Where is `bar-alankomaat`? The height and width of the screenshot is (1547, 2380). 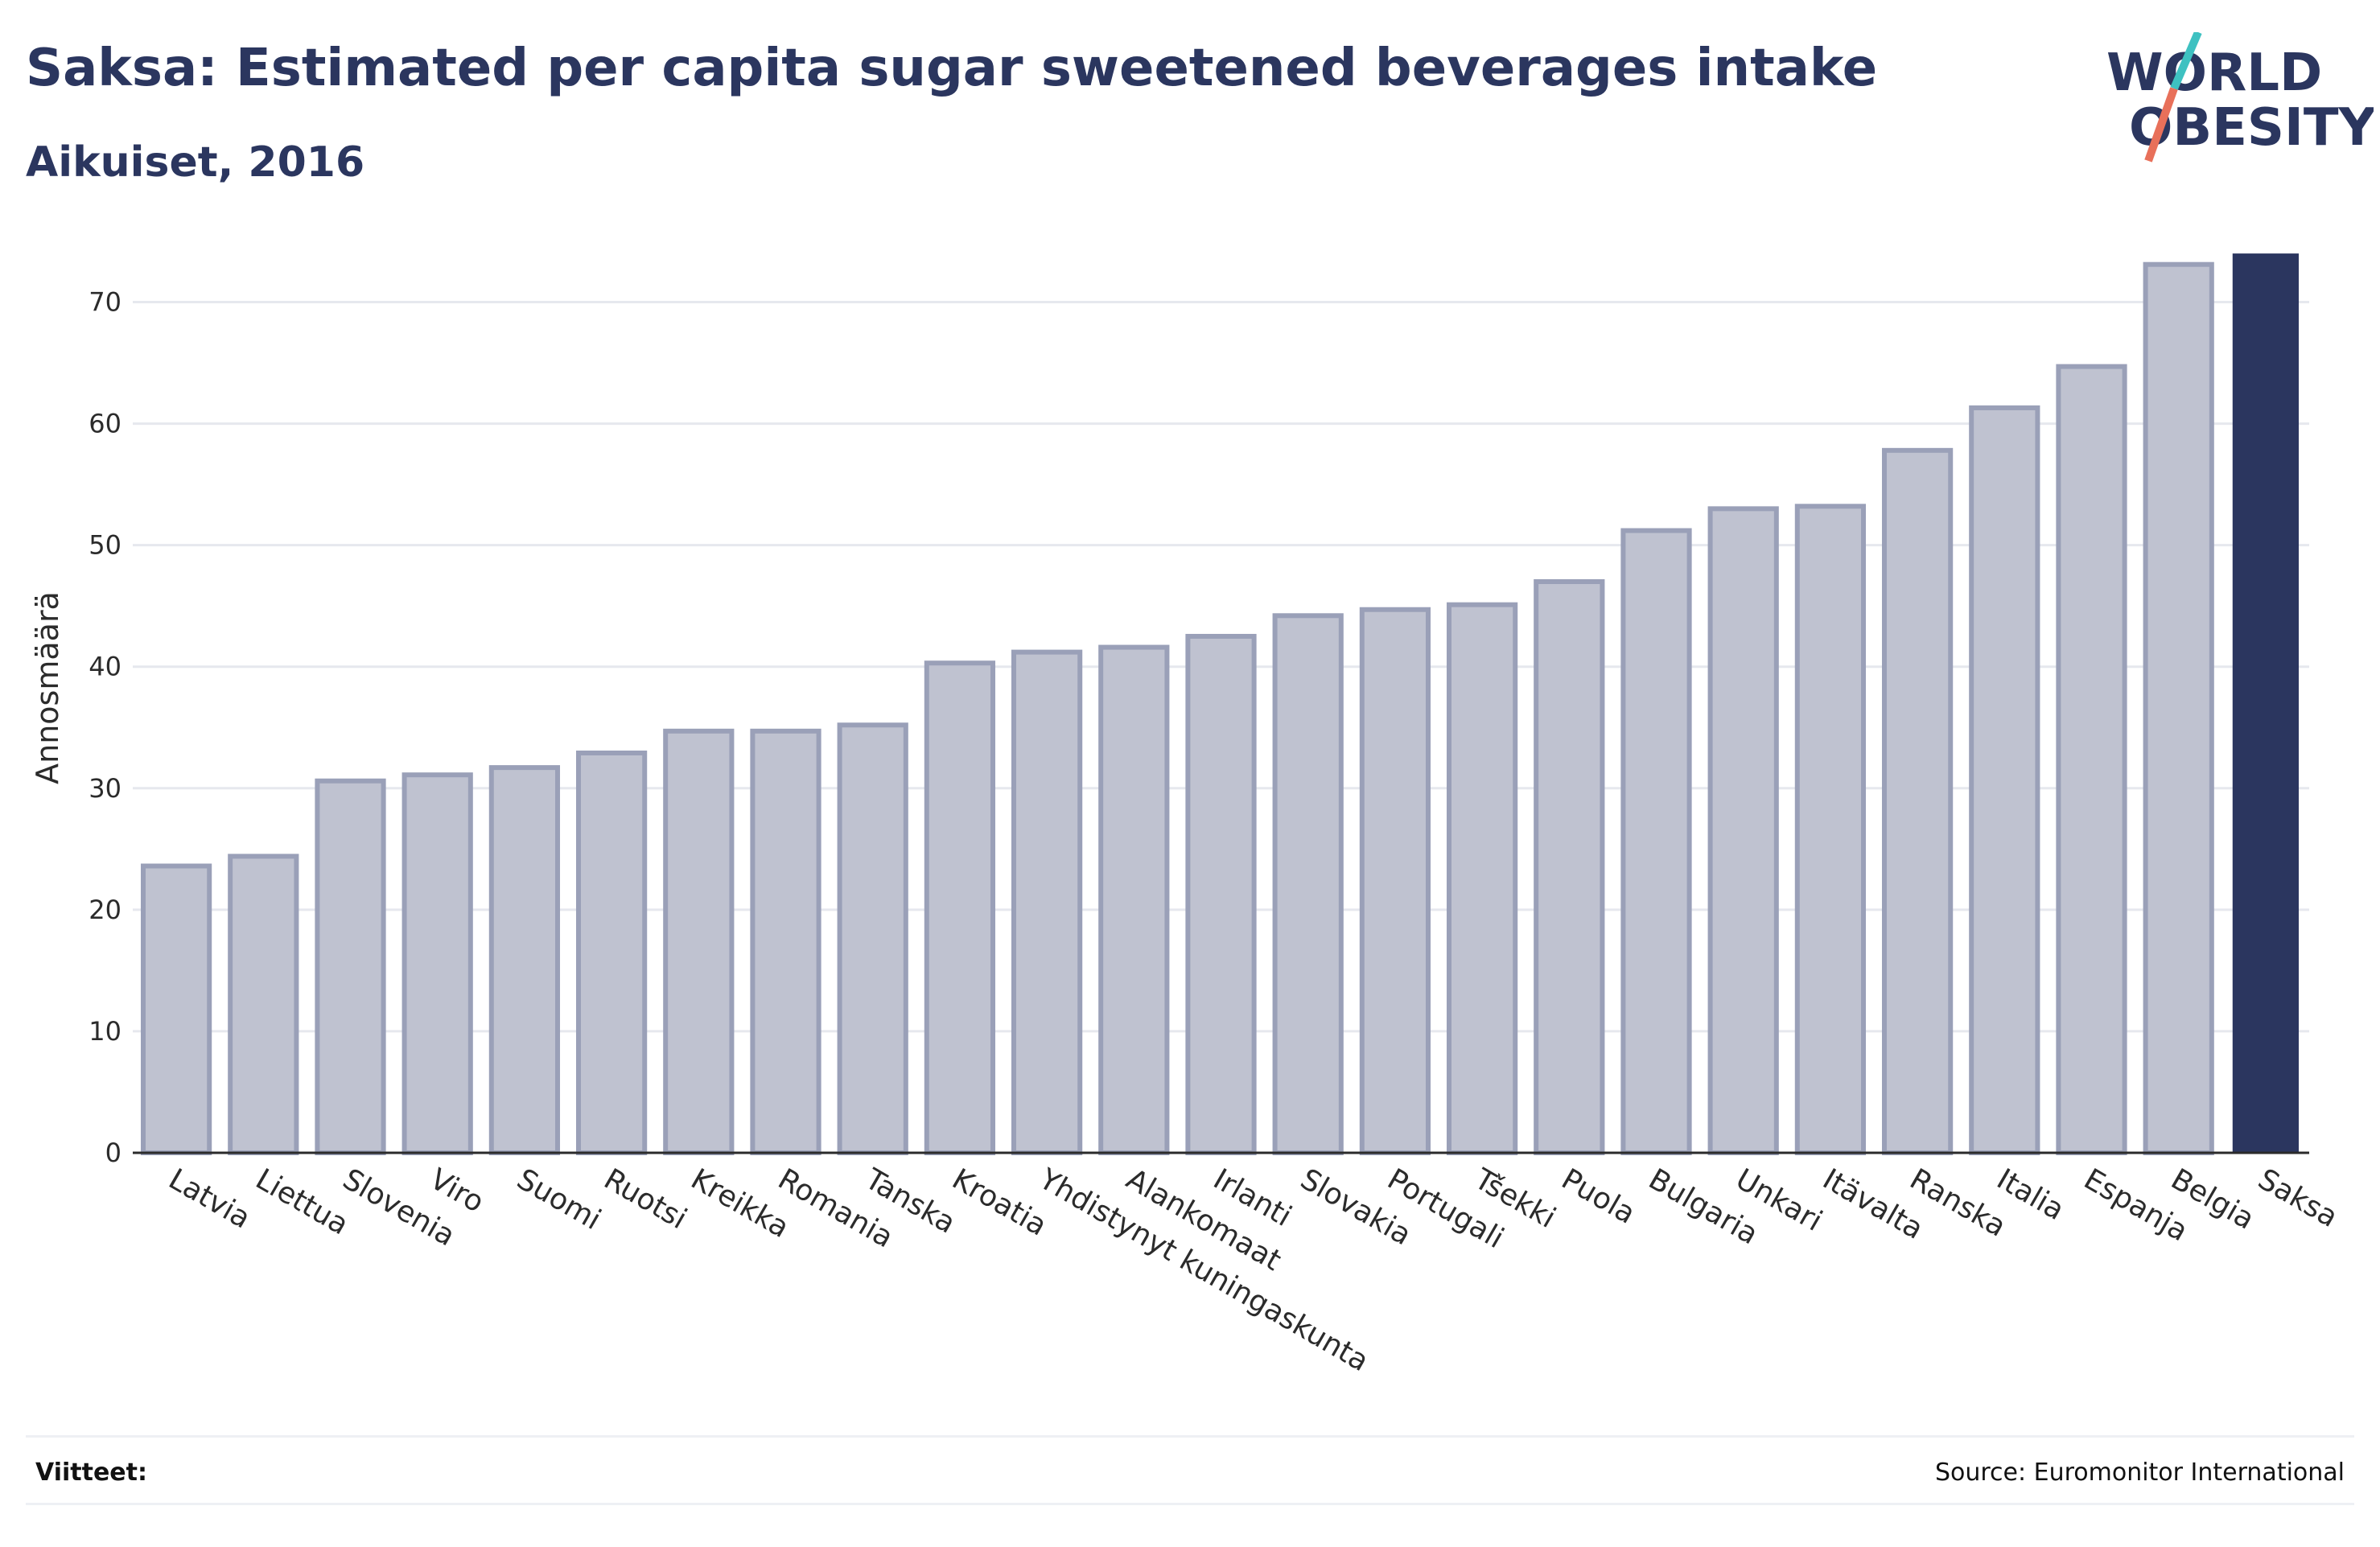 bar-alankomaat is located at coordinates (1134, 900).